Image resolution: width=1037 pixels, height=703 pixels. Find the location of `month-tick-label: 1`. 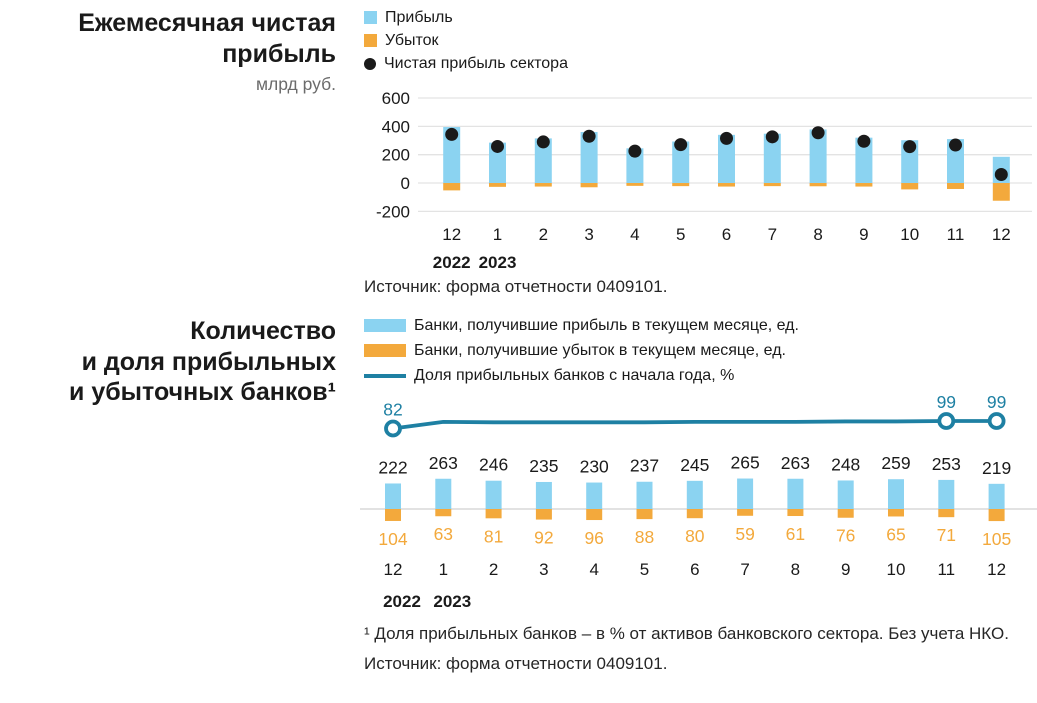

month-tick-label: 1 is located at coordinates (443, 569).